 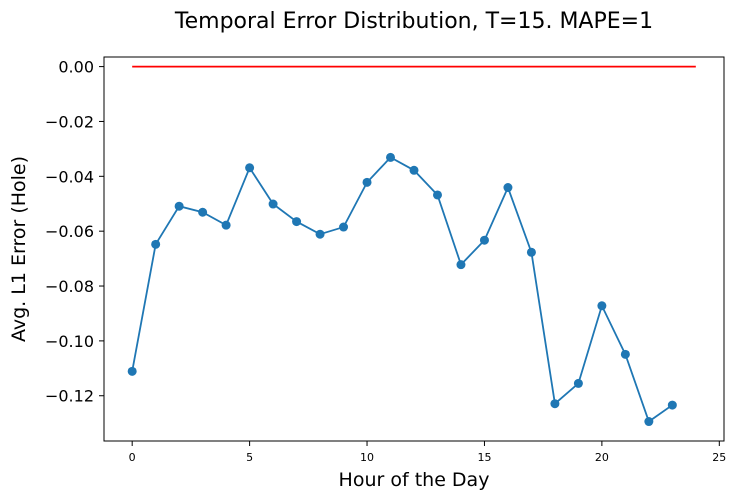 I want to click on y-tick-label: −0.10, so click(x=69, y=341).